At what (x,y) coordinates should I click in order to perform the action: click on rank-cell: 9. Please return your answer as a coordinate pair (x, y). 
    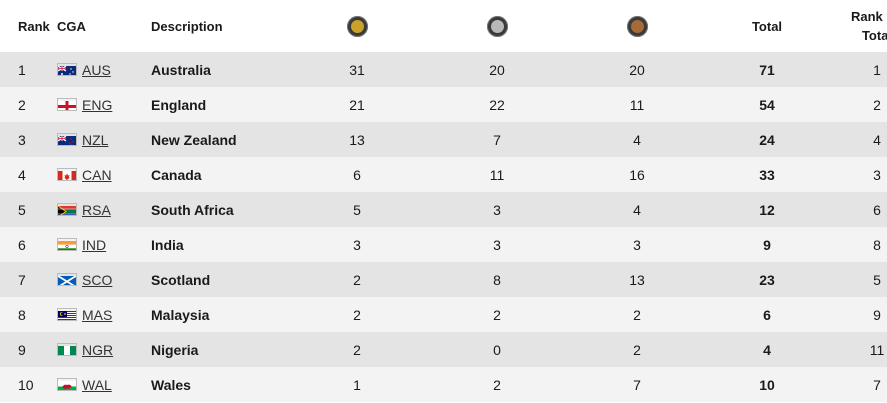
    Looking at the image, I should click on (22, 349).